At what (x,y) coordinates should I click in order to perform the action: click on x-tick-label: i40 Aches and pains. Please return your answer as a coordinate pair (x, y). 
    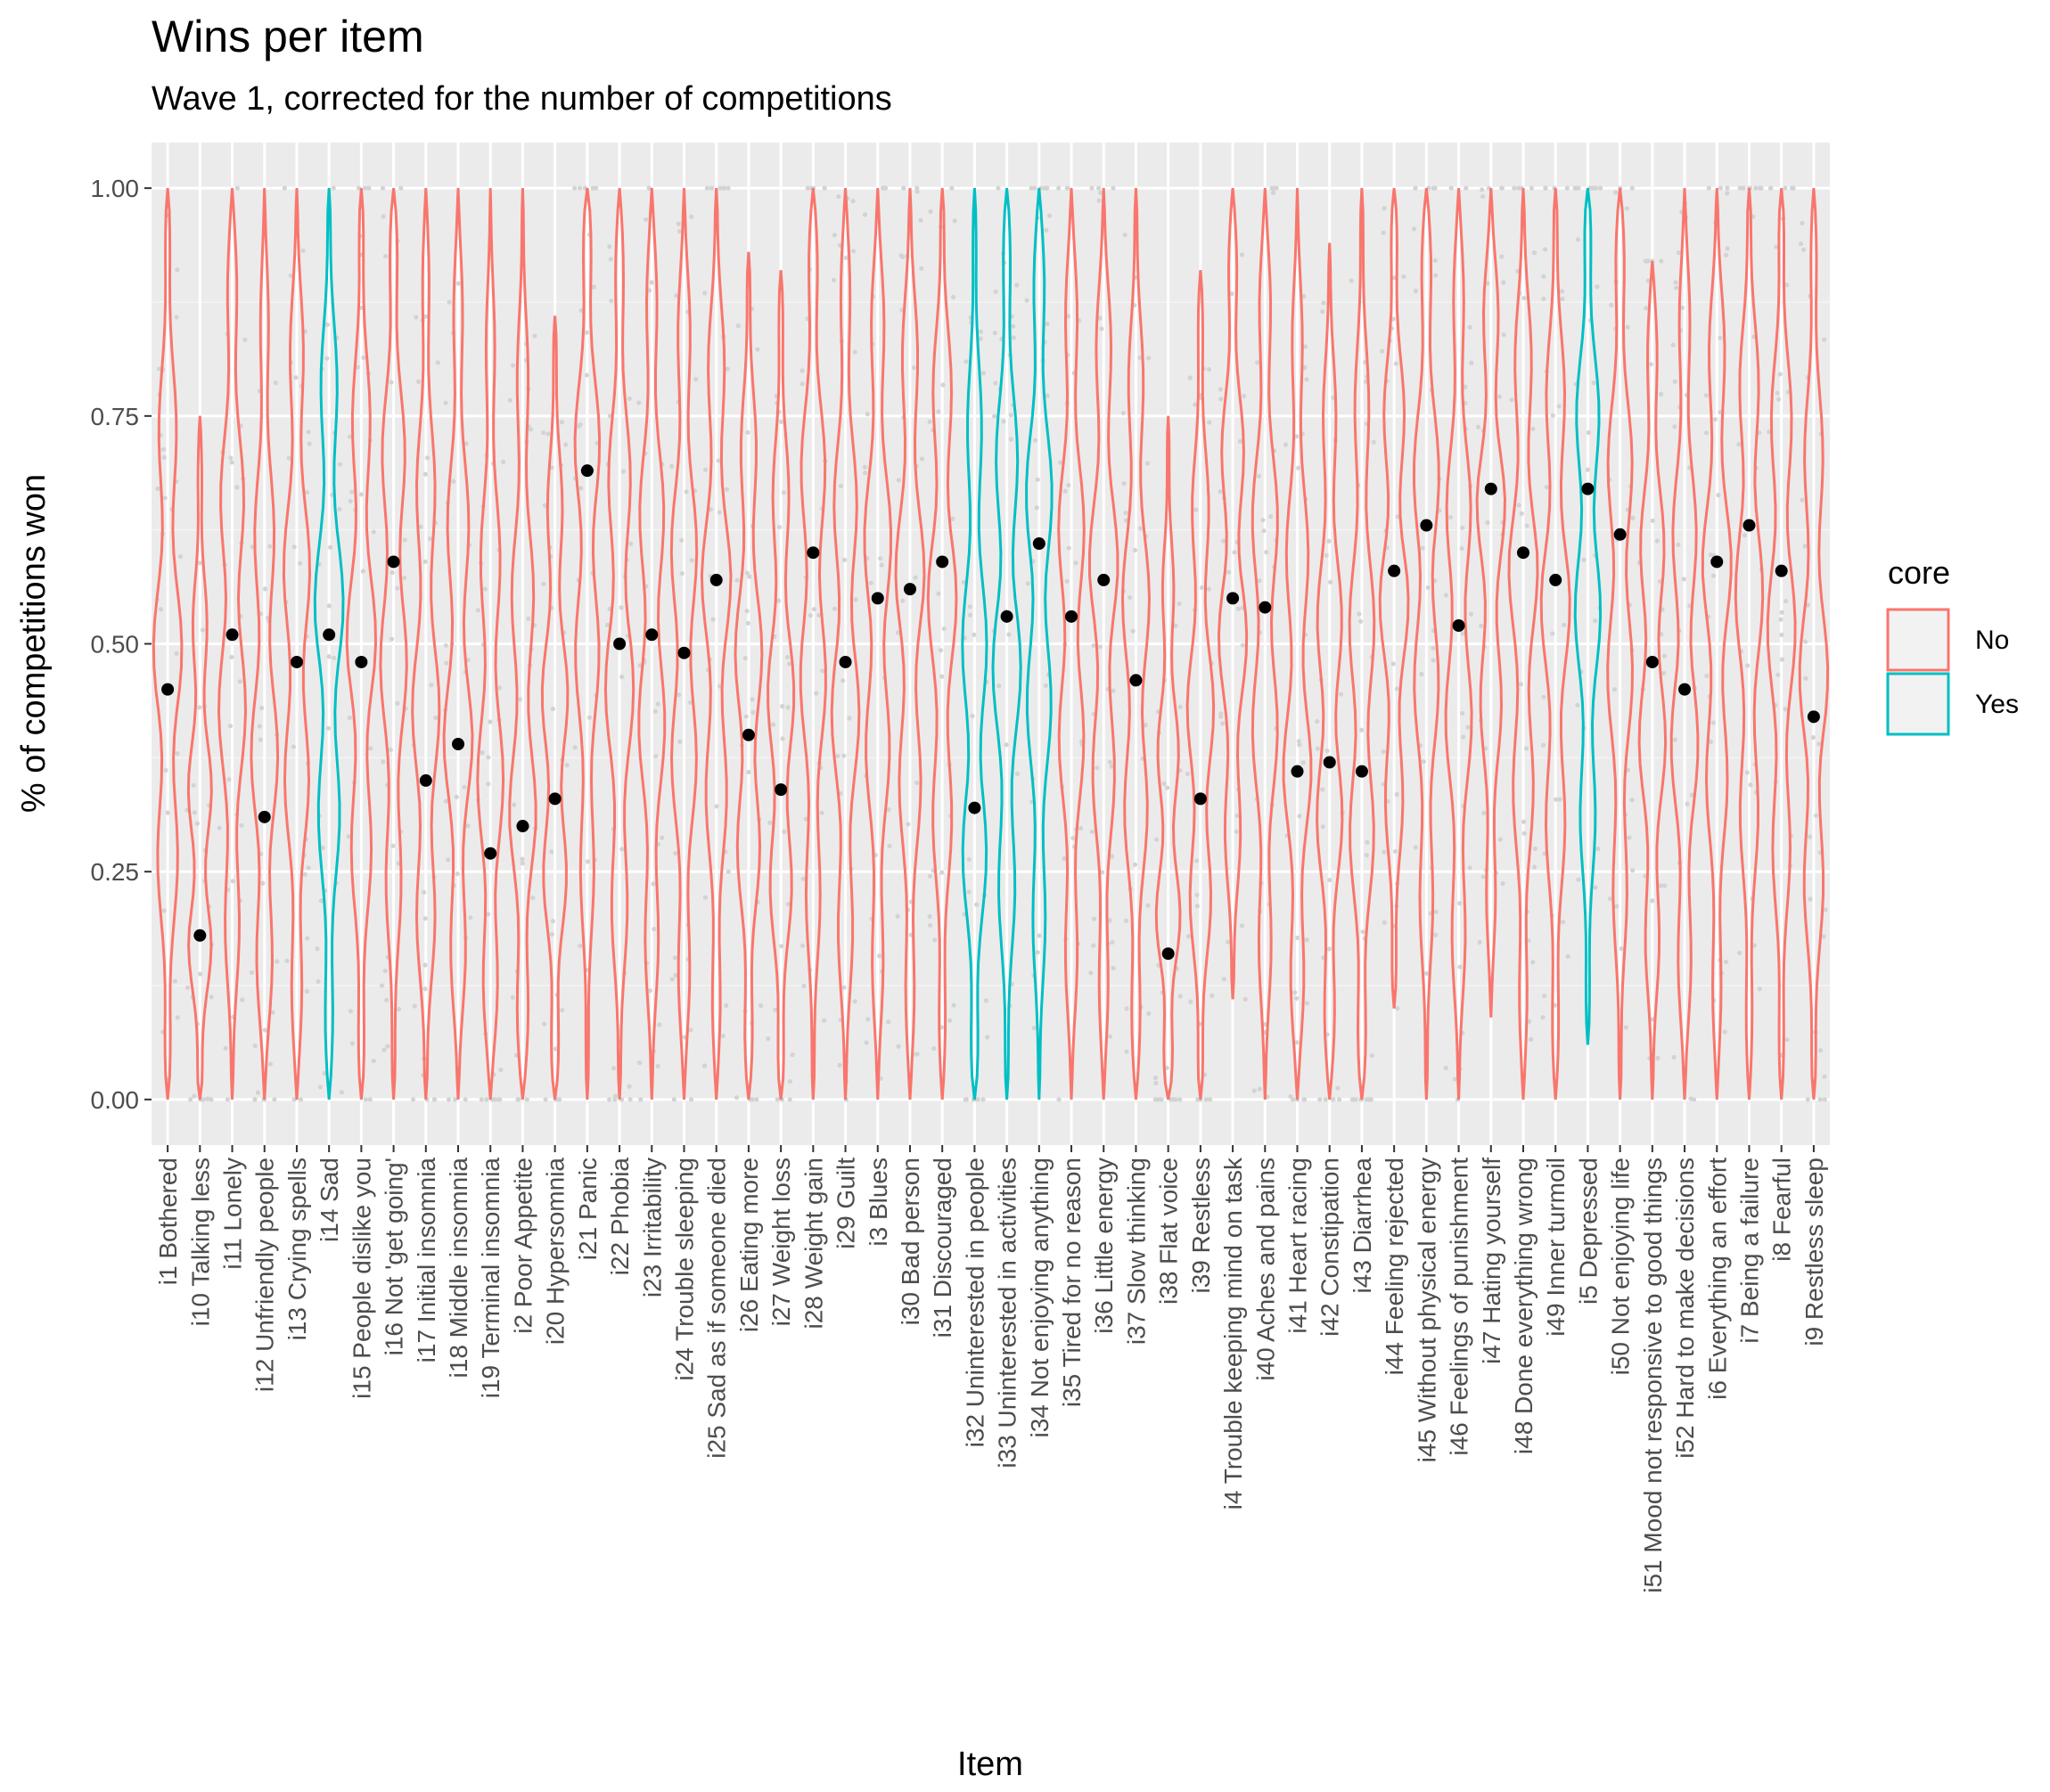
    Looking at the image, I should click on (1265, 1269).